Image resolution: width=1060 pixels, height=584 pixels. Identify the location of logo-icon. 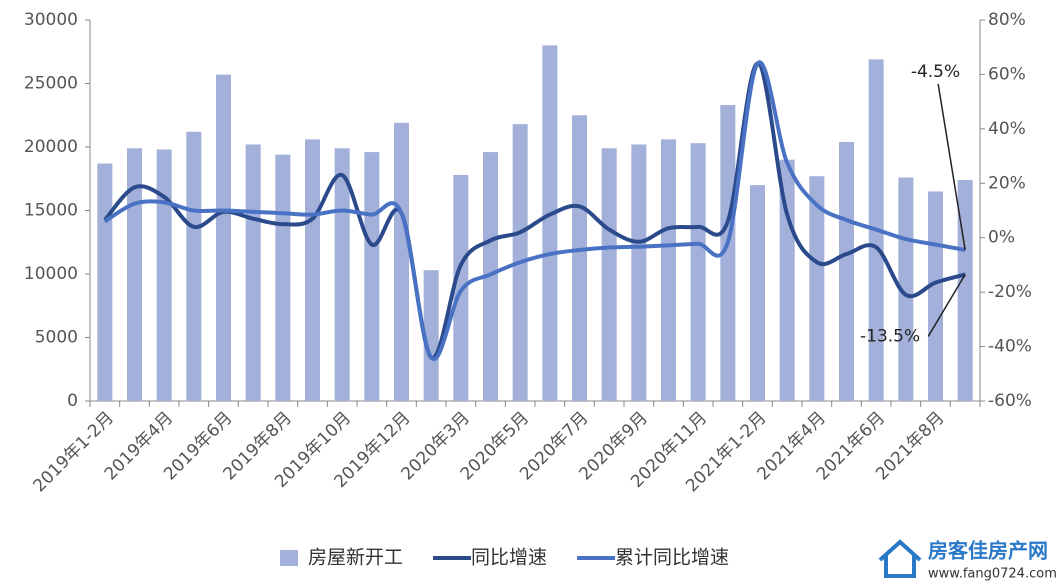
(900, 558).